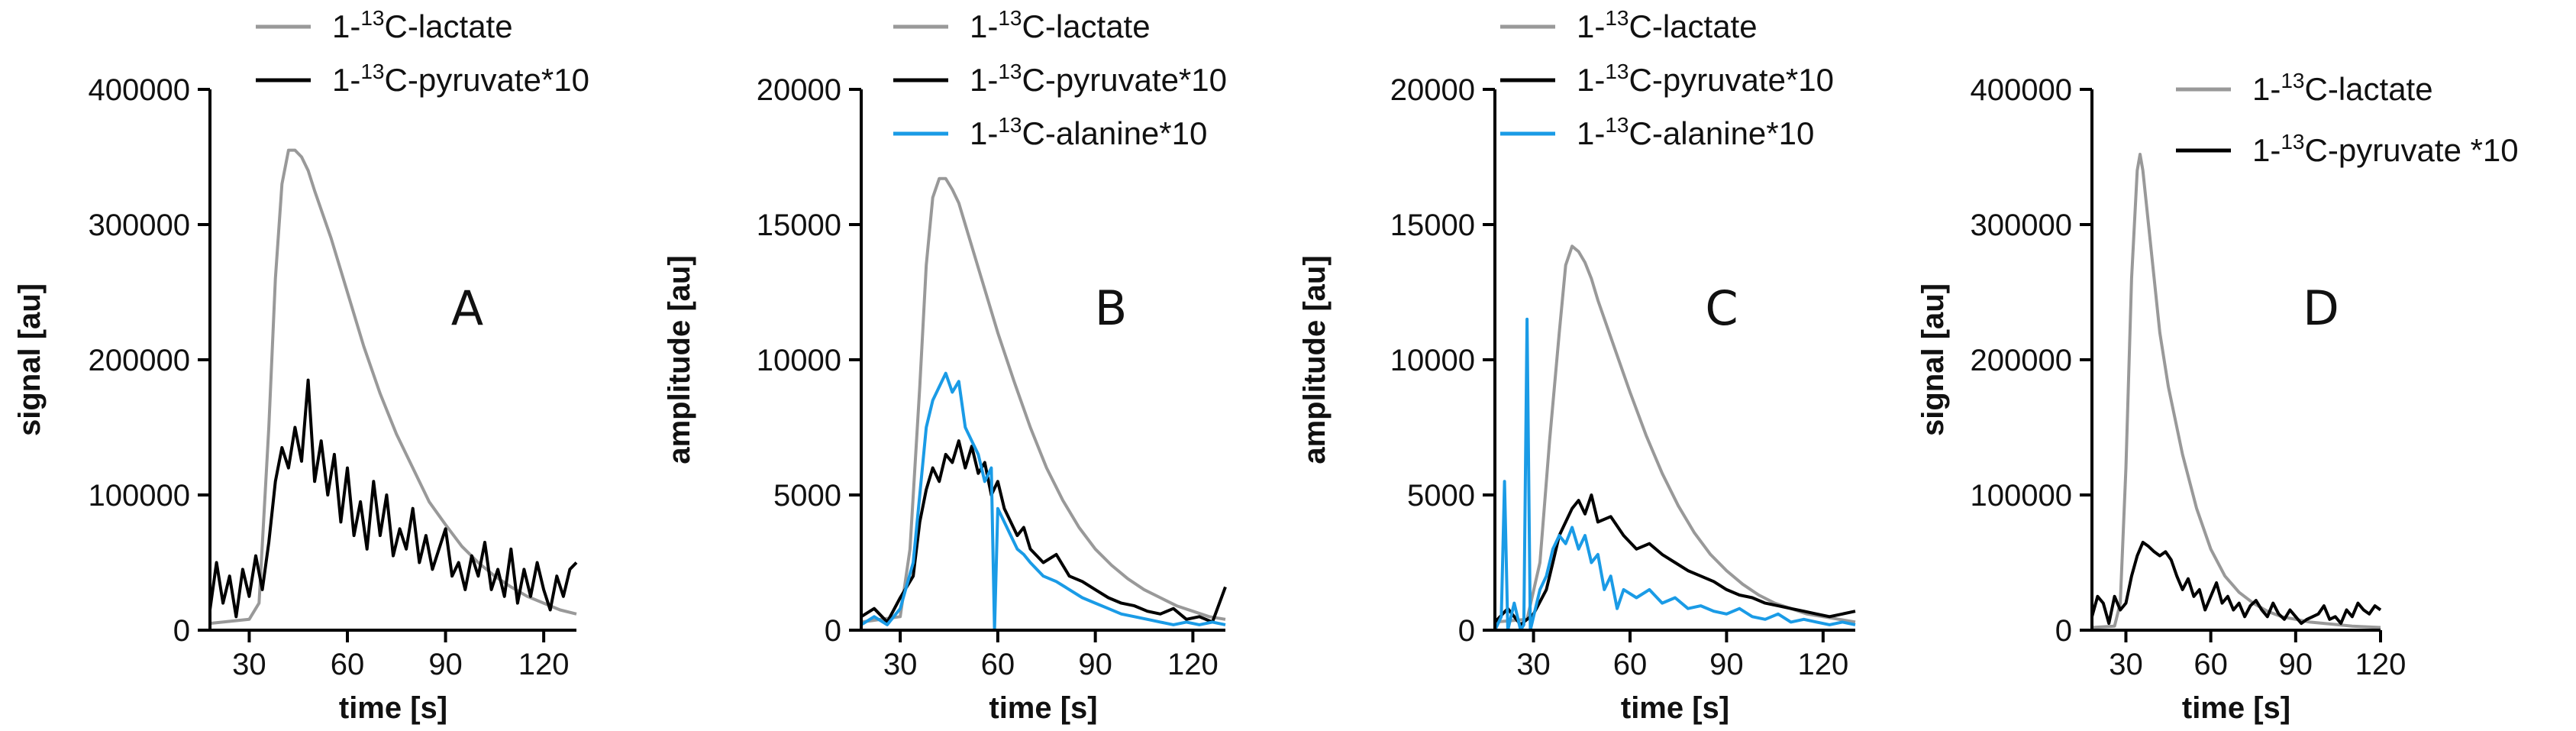  Describe the element at coordinates (2385, 149) in the screenshot. I see `legend-entry: 1-13C-pyruvate *10` at that location.